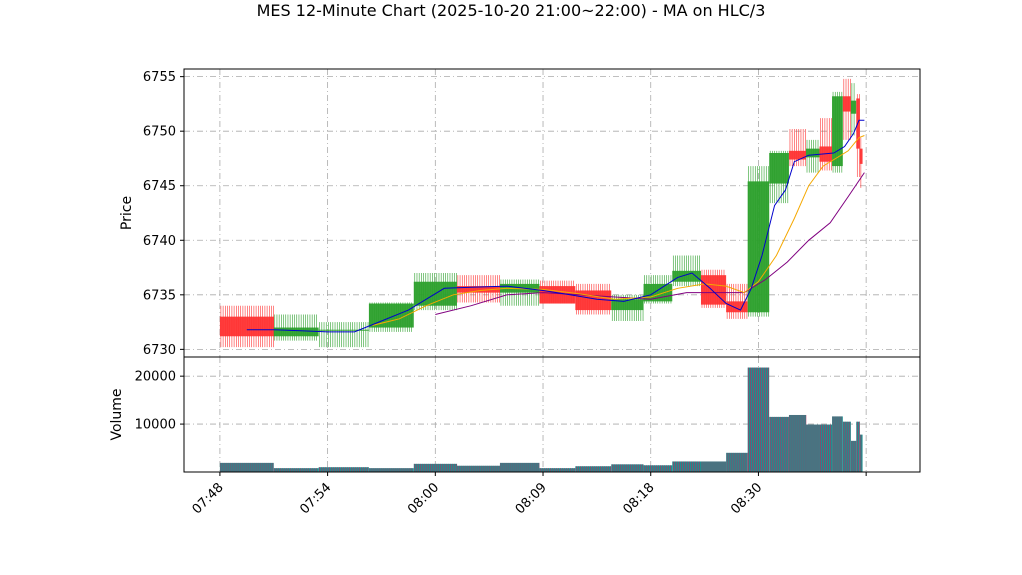 The image size is (1022, 575). I want to click on volume-tick-label: 20000, so click(155, 377).